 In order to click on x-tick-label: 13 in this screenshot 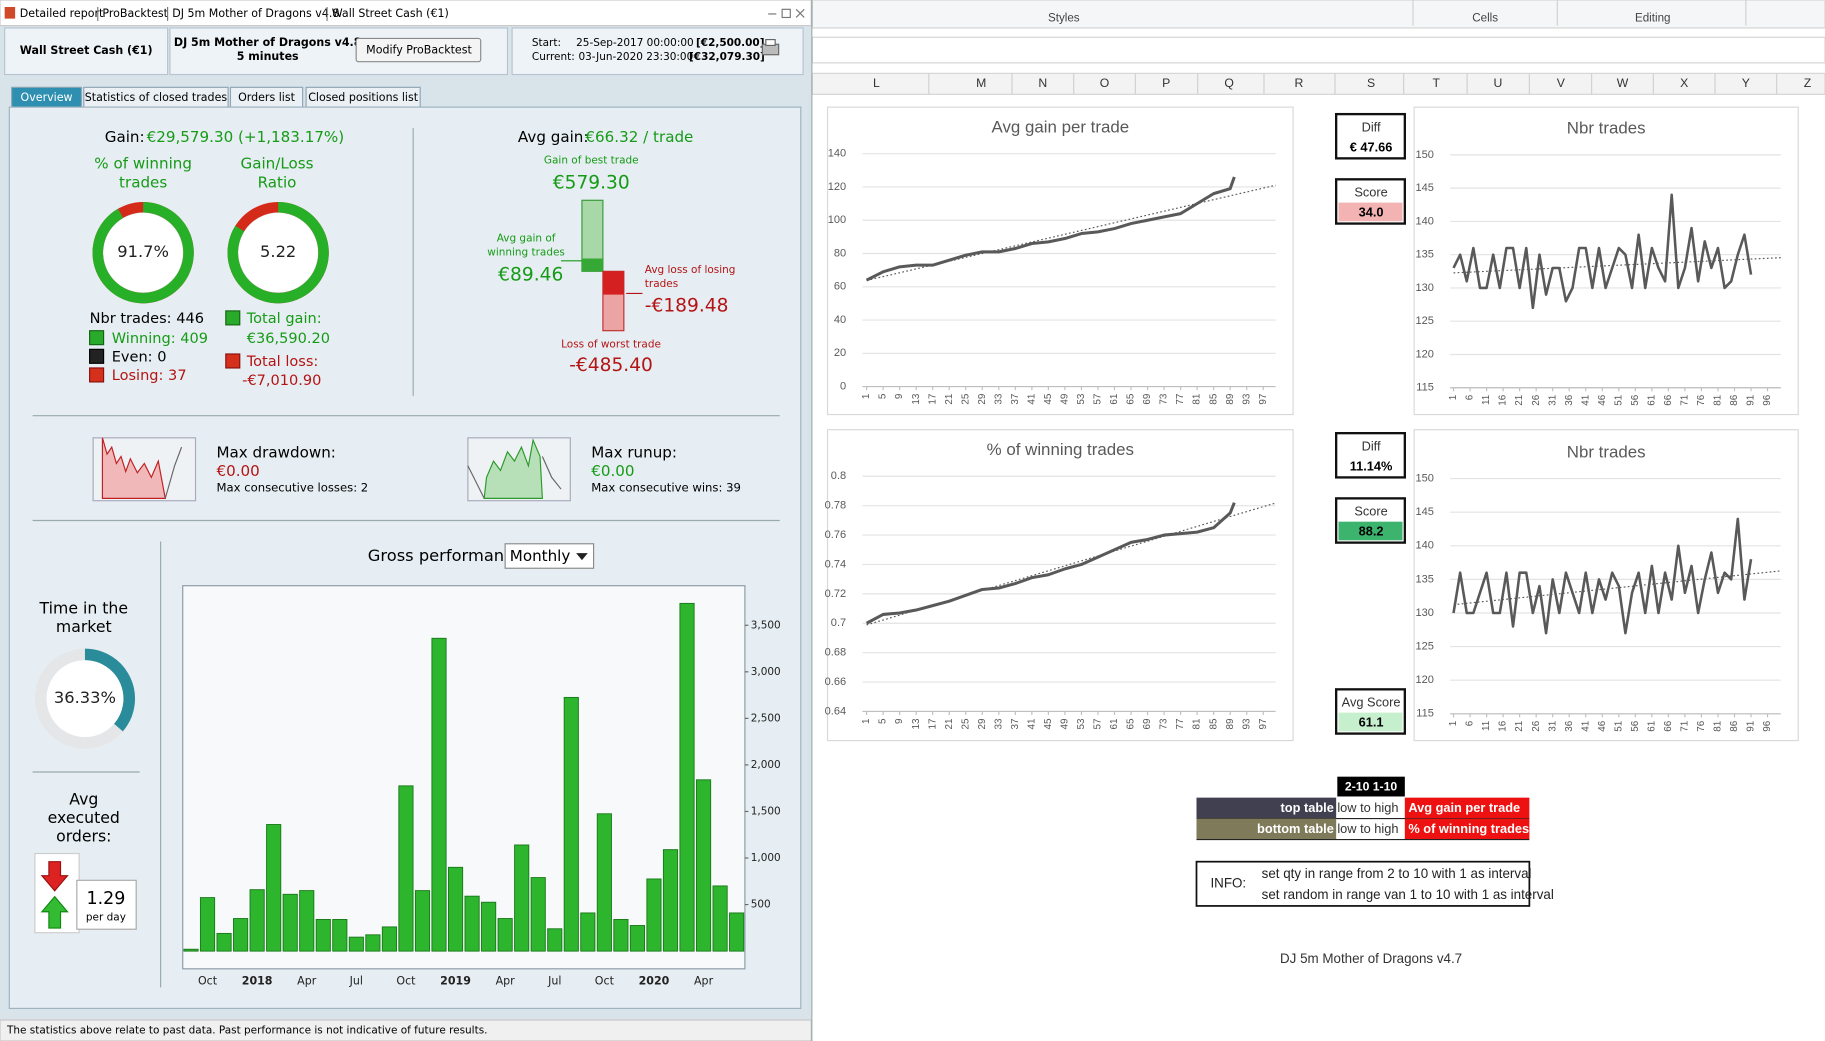, I will do `click(916, 723)`.